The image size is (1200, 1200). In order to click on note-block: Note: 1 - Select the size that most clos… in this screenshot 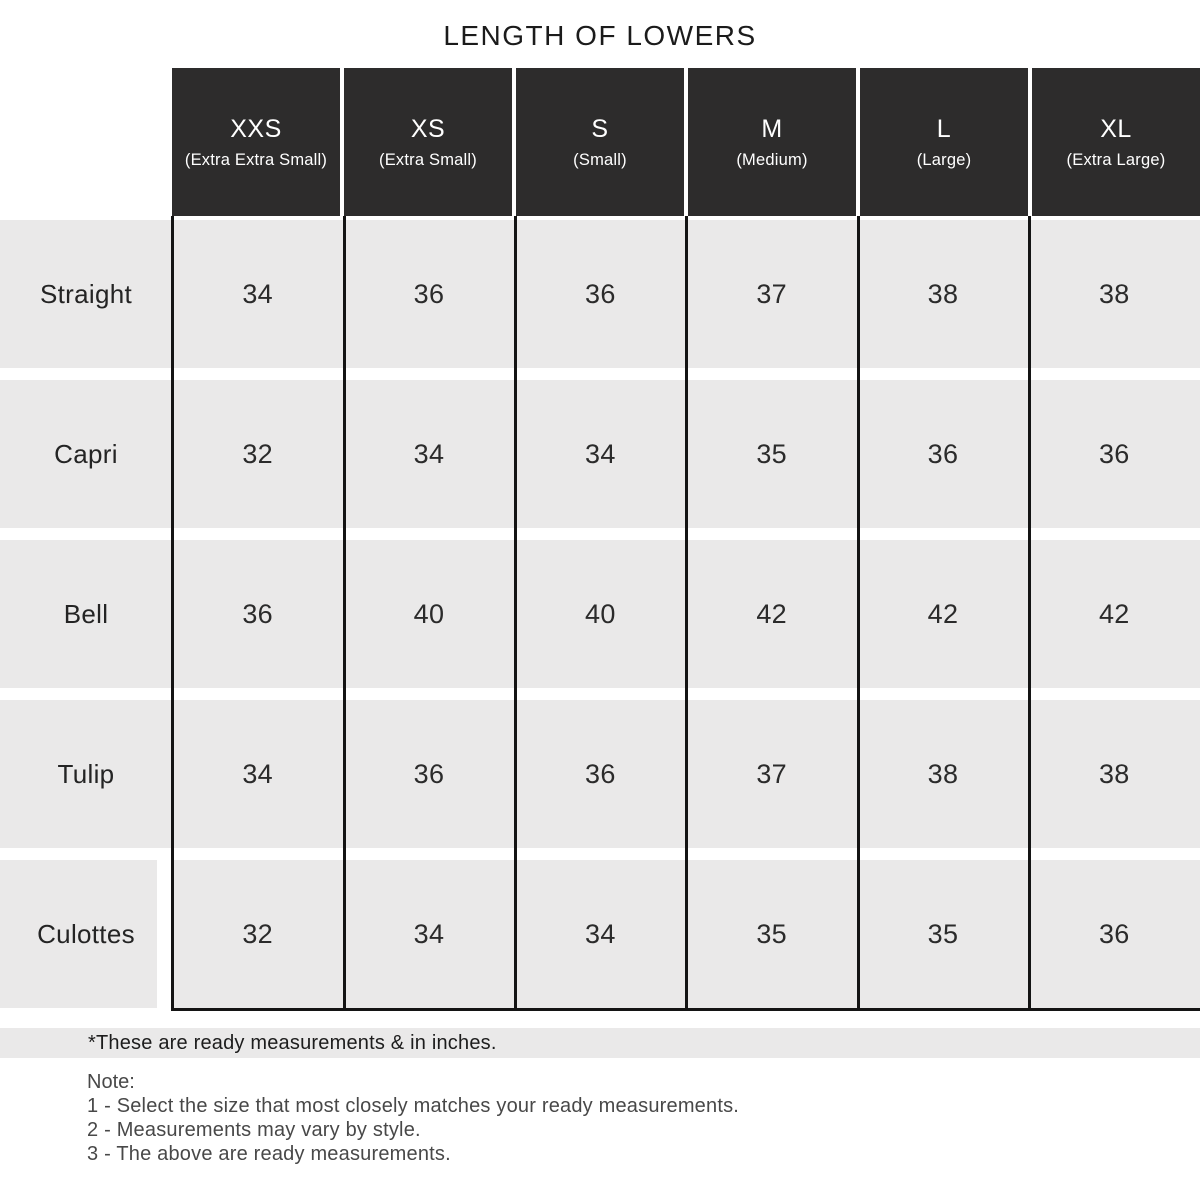, I will do `click(413, 1118)`.